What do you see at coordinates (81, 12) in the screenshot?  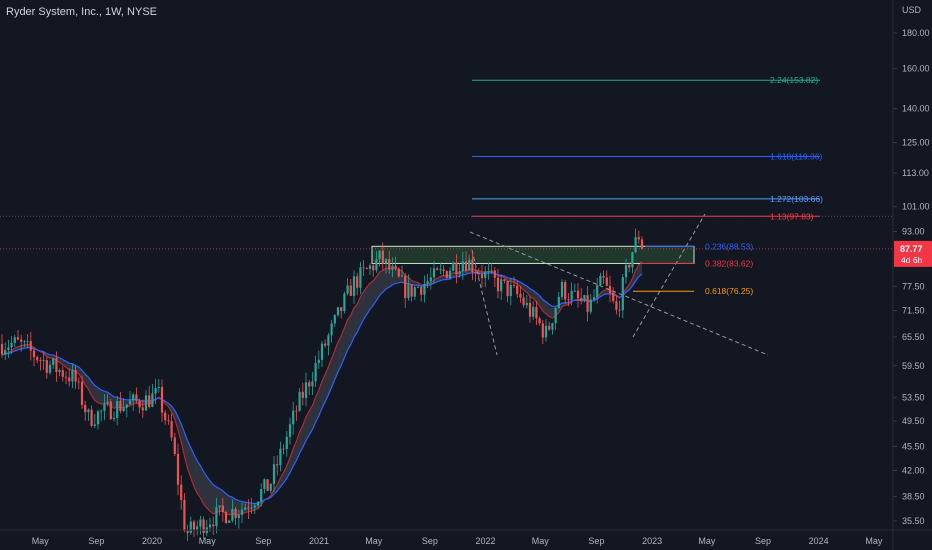 I see `chart-title: Ryder System, Inc., 1W, NYSE` at bounding box center [81, 12].